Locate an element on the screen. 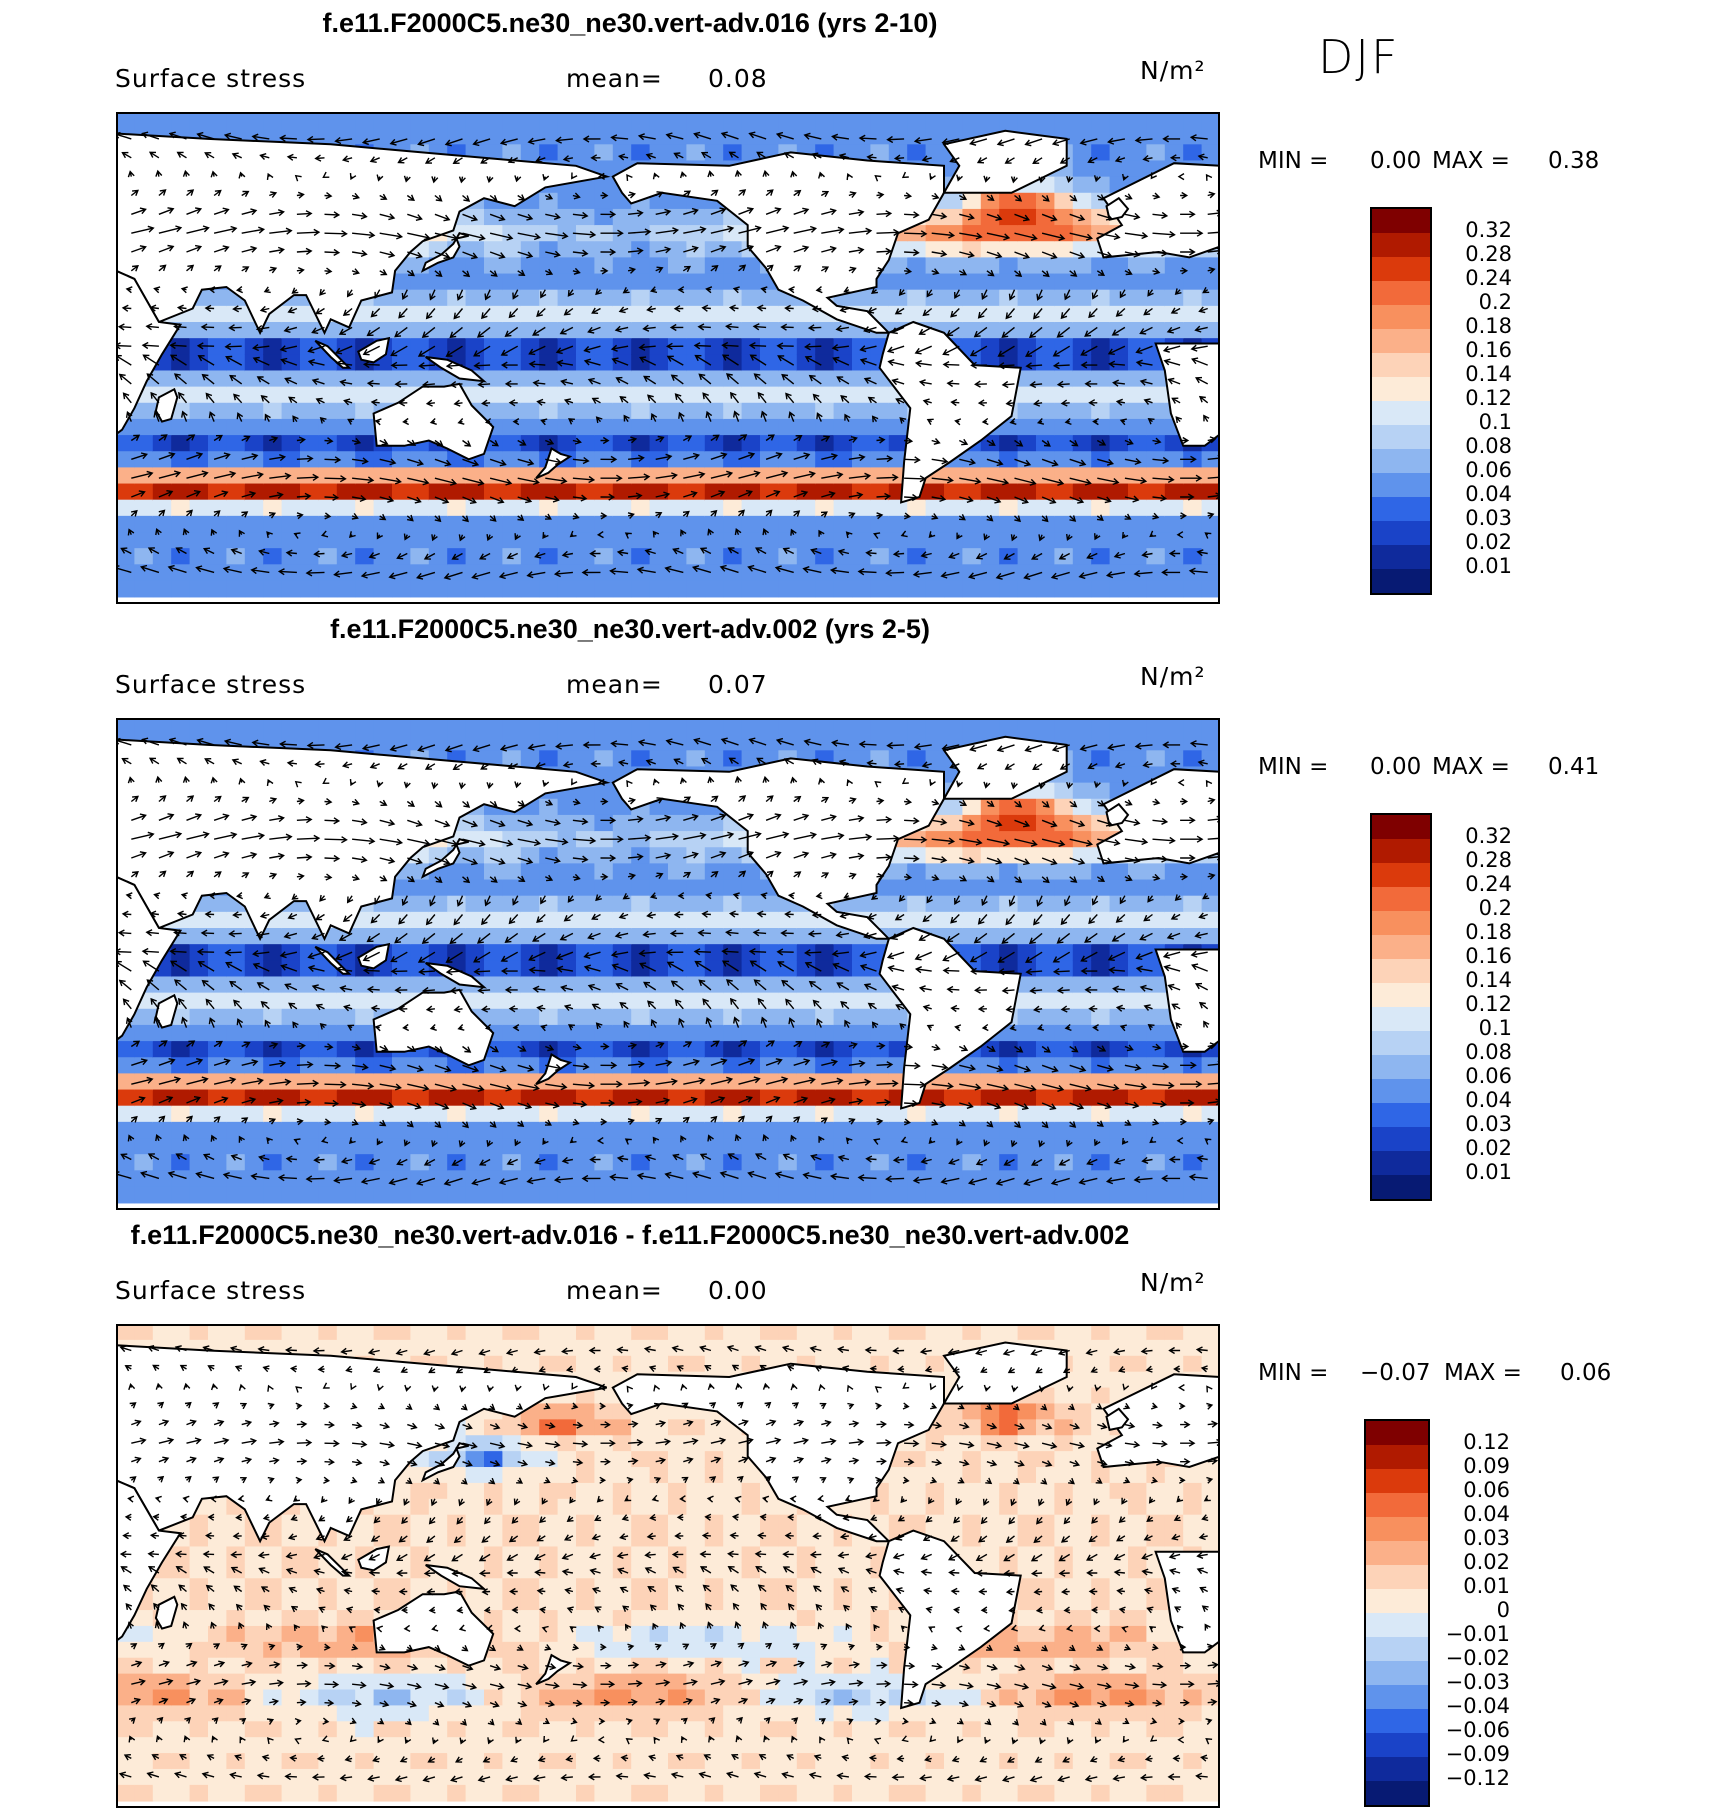  coastline is located at coordinates (166, 405).